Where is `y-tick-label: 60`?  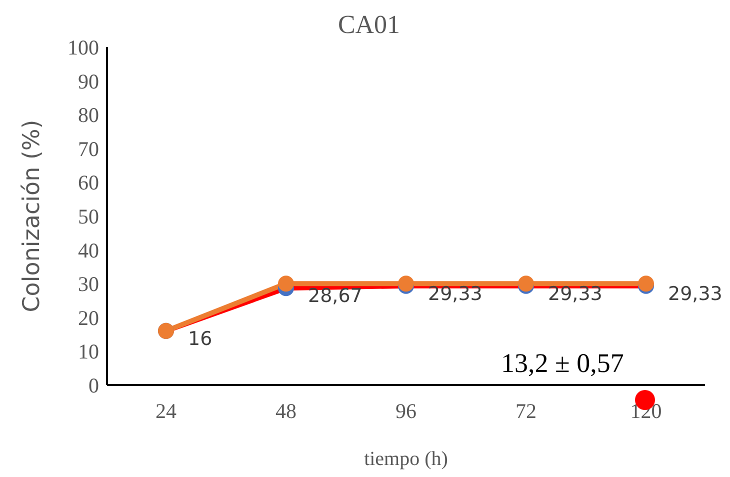 y-tick-label: 60 is located at coordinates (88, 182).